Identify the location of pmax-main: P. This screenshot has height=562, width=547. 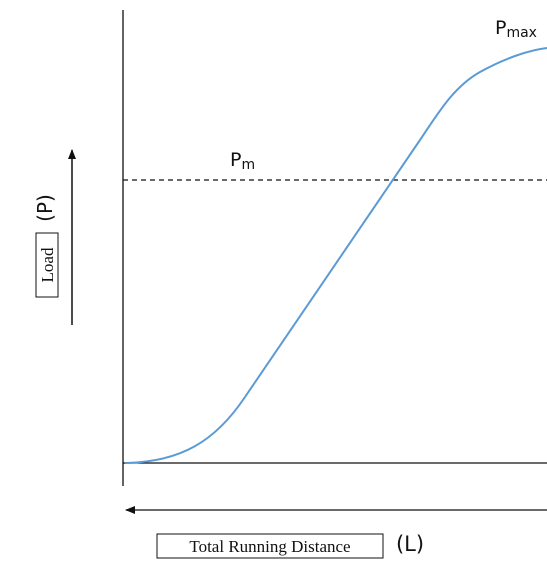
(500, 28).